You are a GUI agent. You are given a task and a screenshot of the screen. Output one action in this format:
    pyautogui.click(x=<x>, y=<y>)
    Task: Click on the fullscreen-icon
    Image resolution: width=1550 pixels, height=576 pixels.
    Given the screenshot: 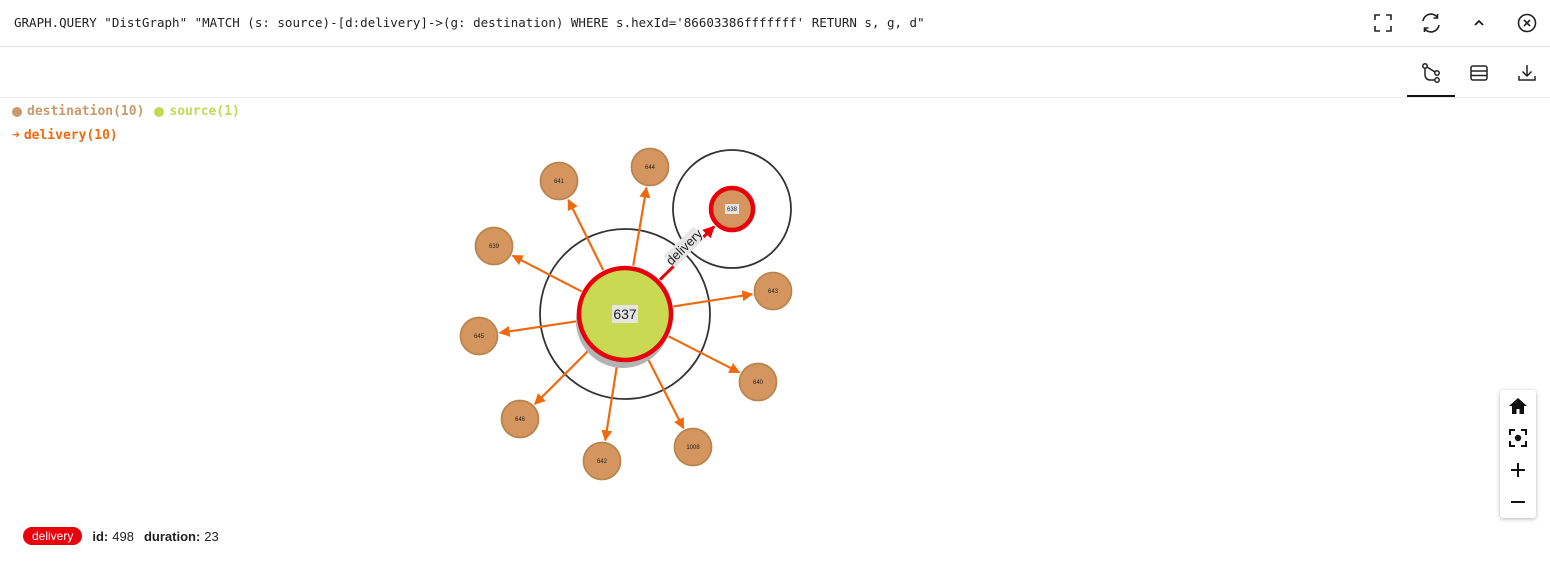 What is the action you would take?
    pyautogui.click(x=1383, y=23)
    